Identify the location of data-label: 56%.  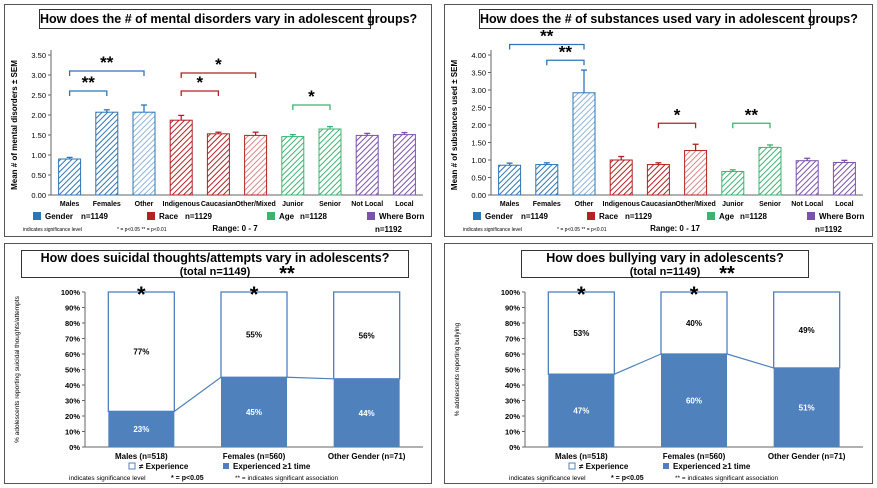
(367, 335).